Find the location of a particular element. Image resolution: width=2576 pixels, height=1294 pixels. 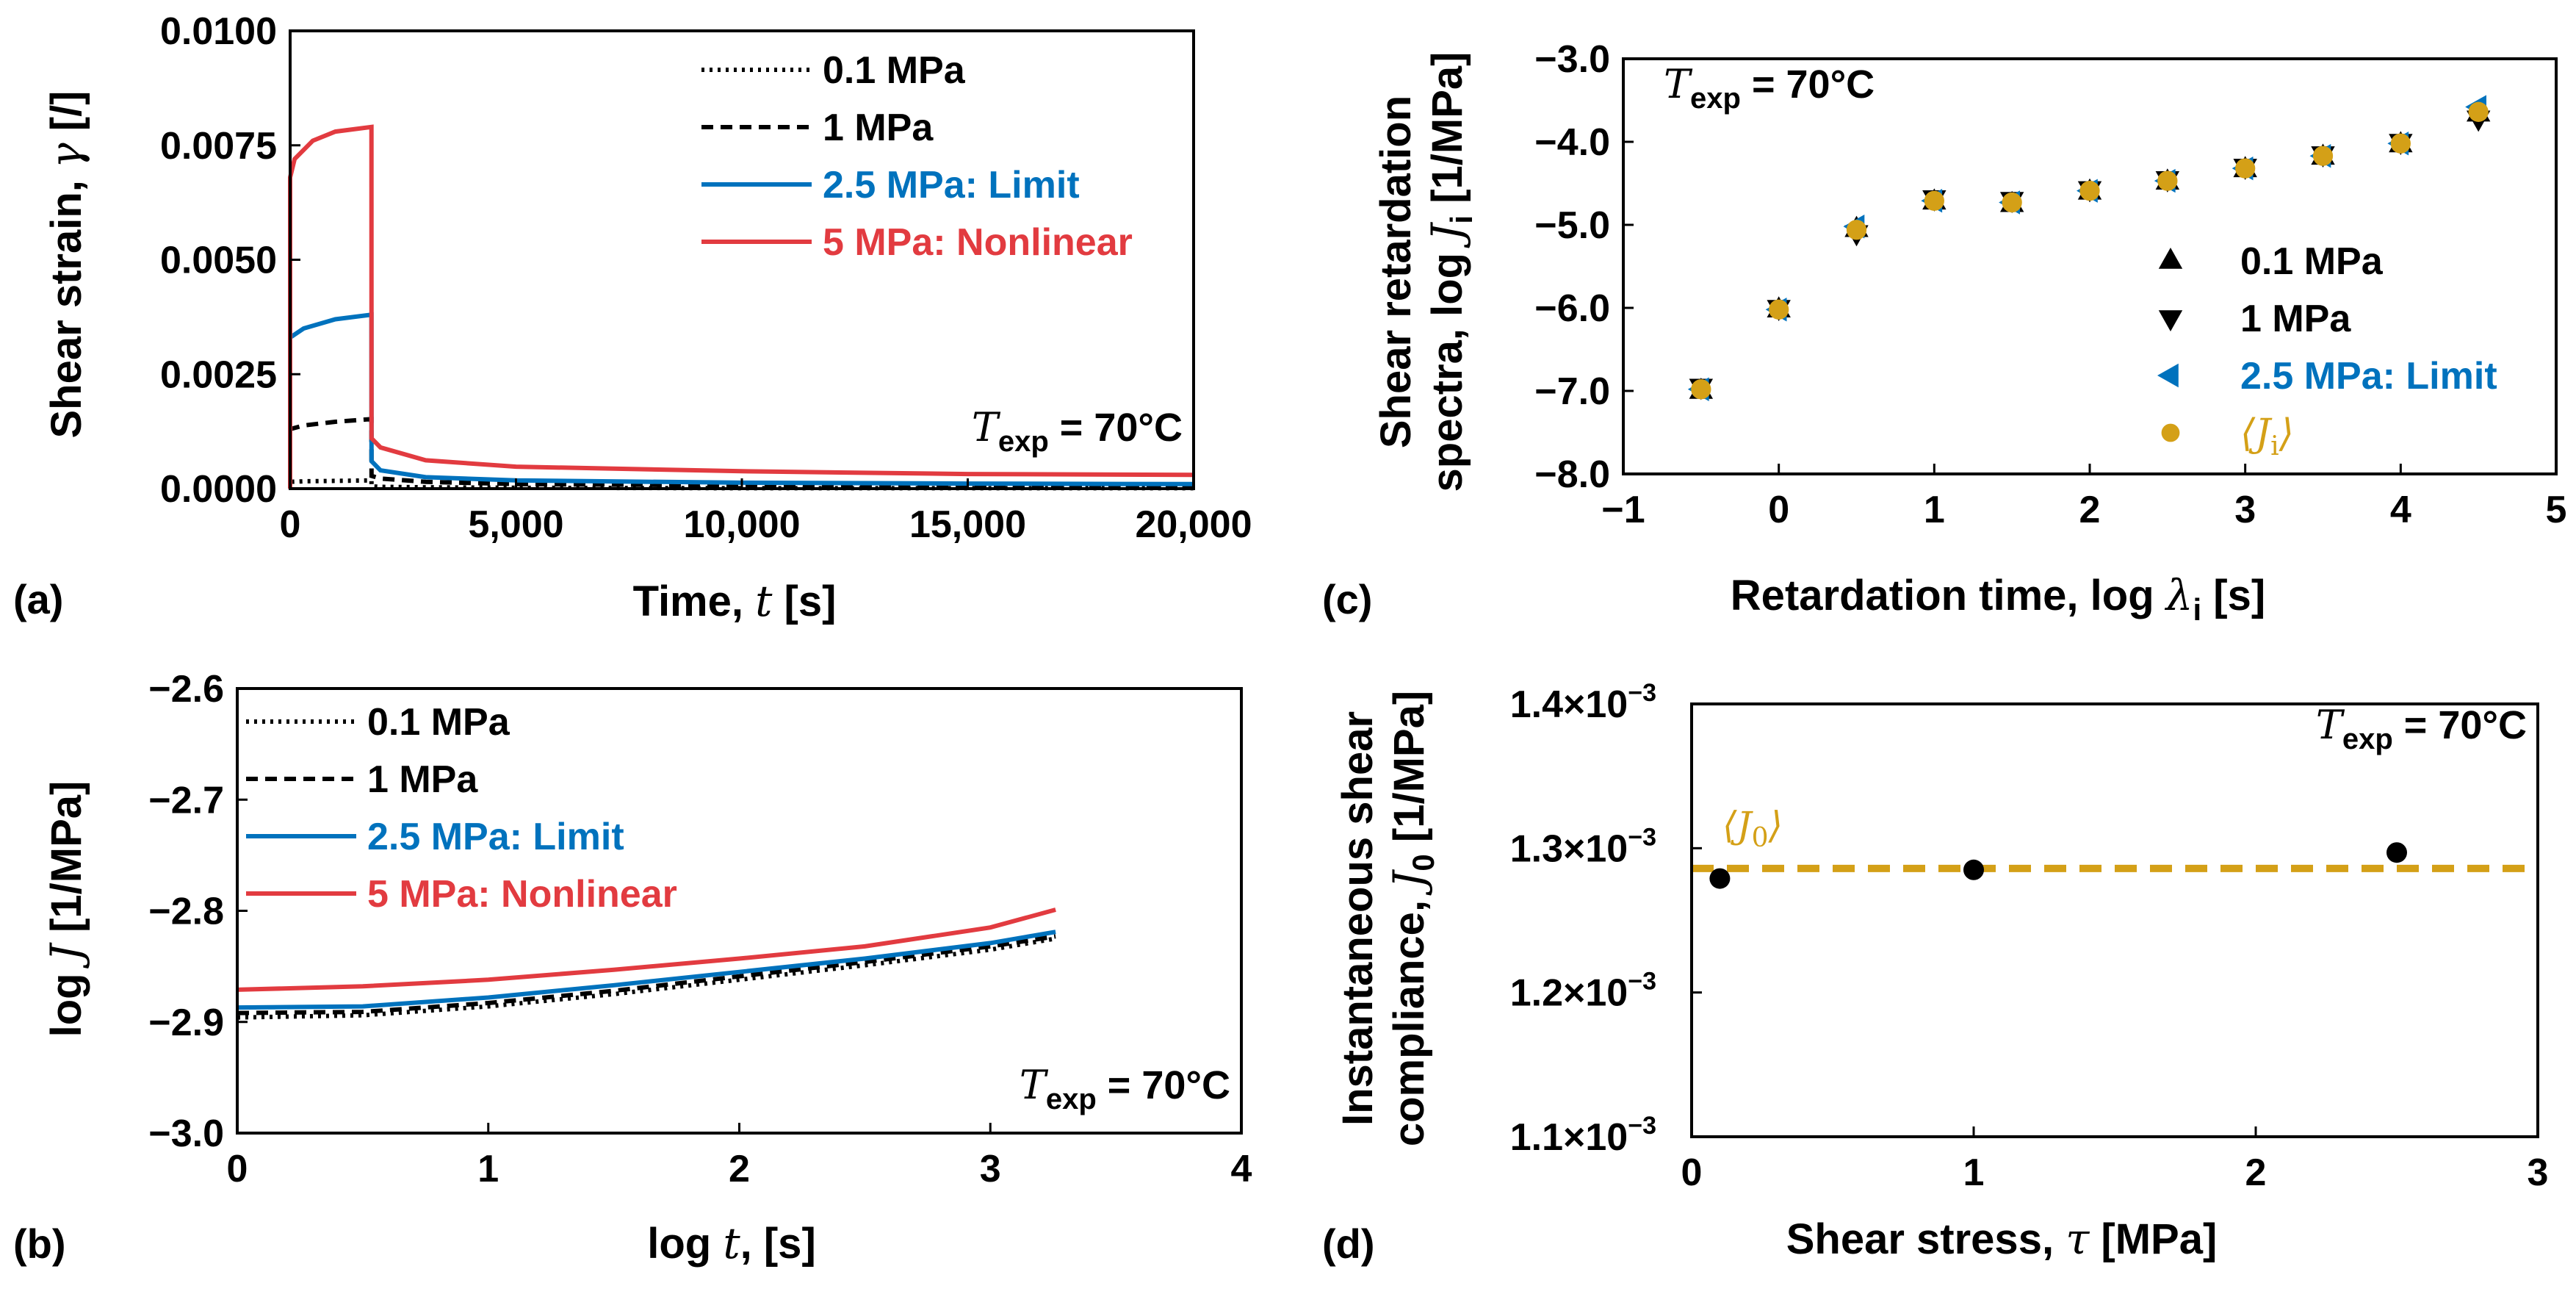

panel-a-y-axis-title: Shear strain, γ [/] is located at coordinates (66, 264).